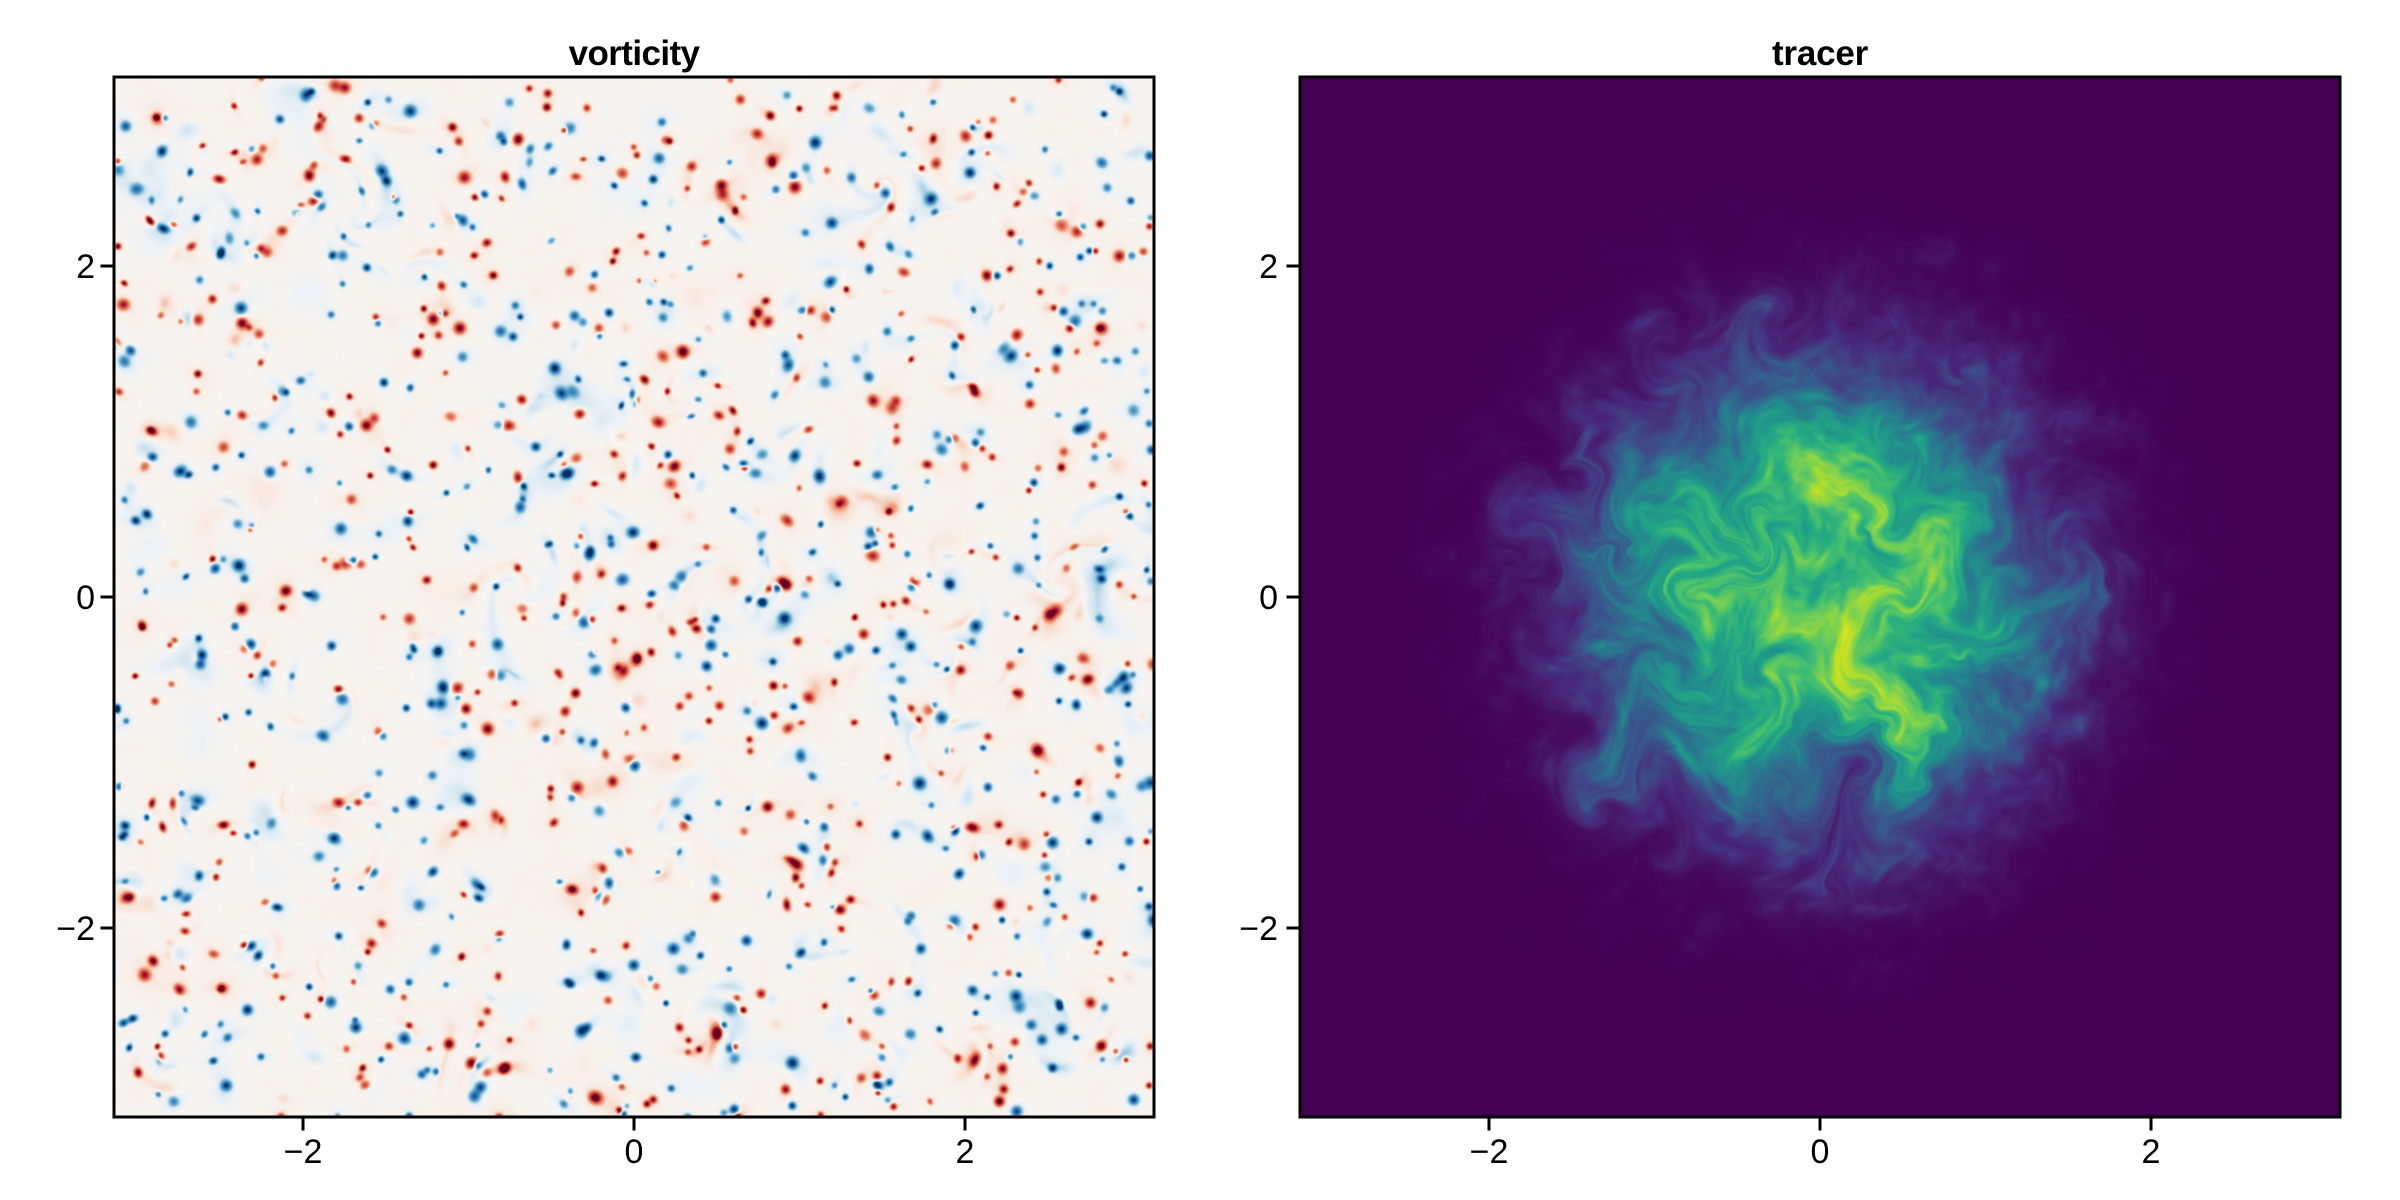 The height and width of the screenshot is (1200, 2400). I want to click on svg-text: vorticity, so click(635, 53).